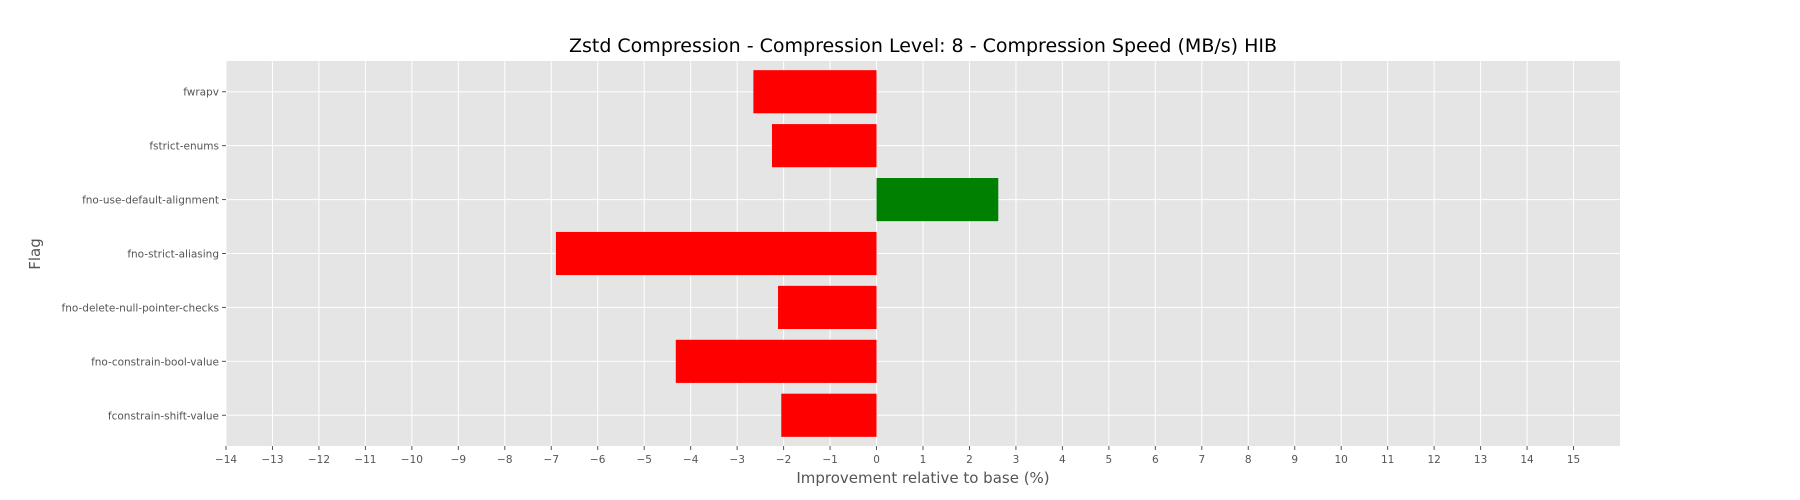 The image size is (1800, 500). What do you see at coordinates (163, 416) in the screenshot?
I see `y-category-label: fconstrain-shift-value` at bounding box center [163, 416].